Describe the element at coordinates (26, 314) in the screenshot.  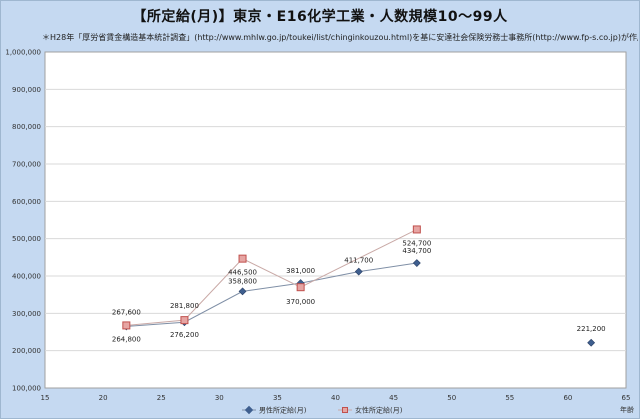
I see `y-tick-label: 300,000` at that location.